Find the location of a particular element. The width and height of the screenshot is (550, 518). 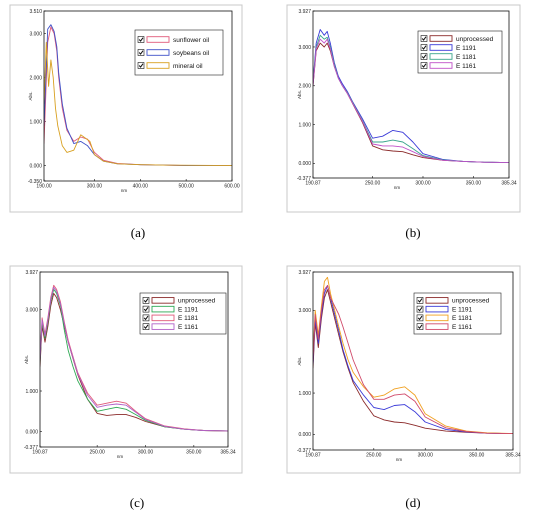

legend: sunflower oil soybeans oil mineral oil is located at coordinates (179, 52).